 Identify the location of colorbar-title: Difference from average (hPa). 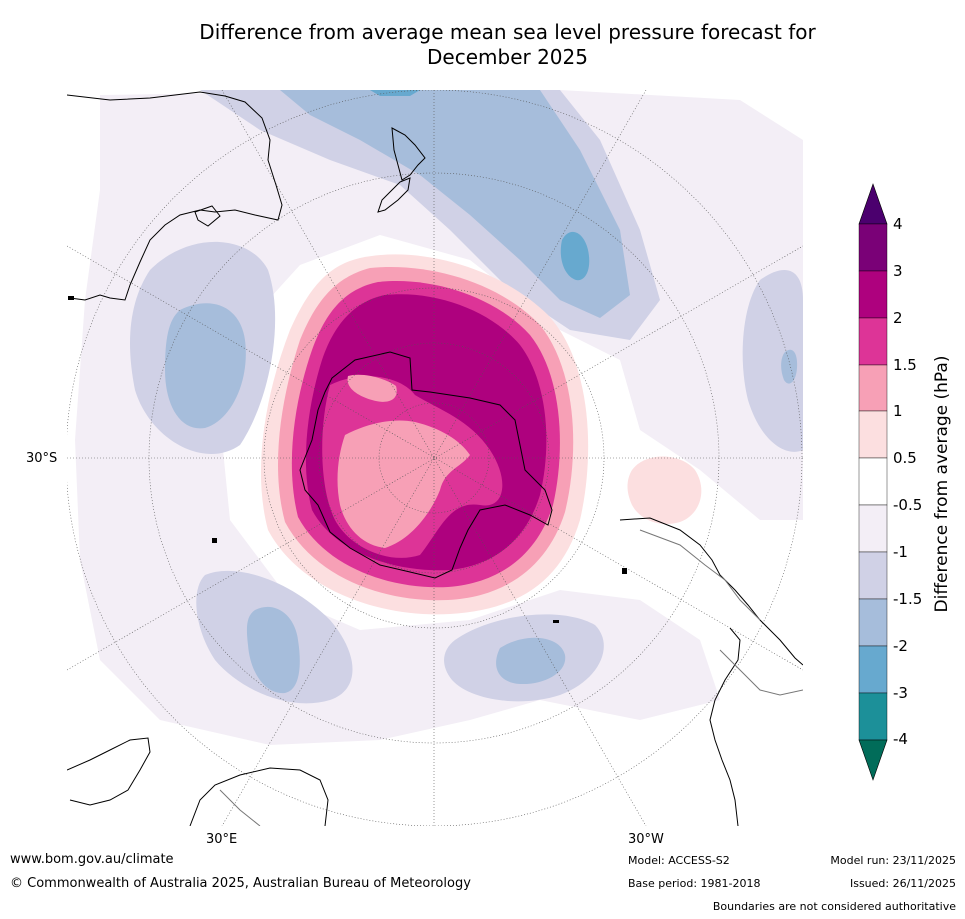
(942, 484).